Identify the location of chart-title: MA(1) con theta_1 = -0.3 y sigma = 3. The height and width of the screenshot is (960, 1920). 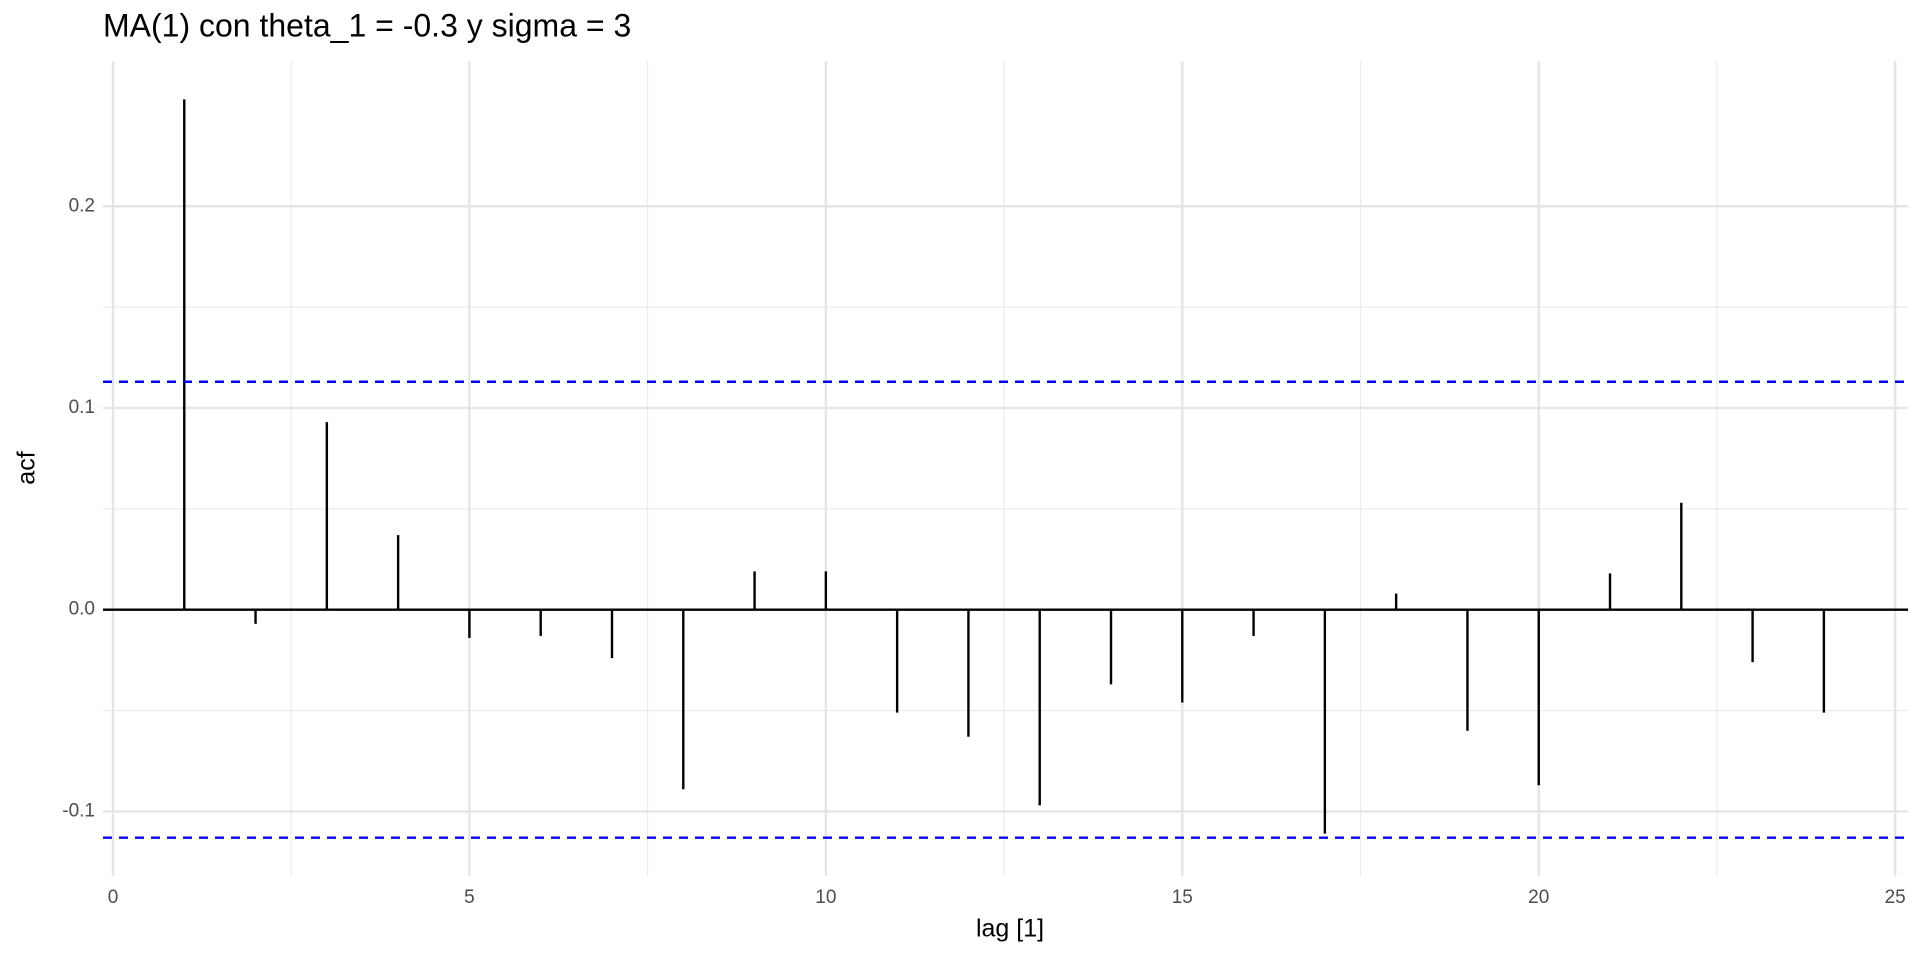
(367, 25).